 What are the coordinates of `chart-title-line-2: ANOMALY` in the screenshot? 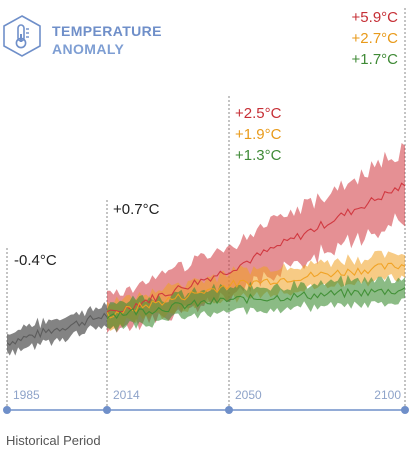 It's located at (88, 49).